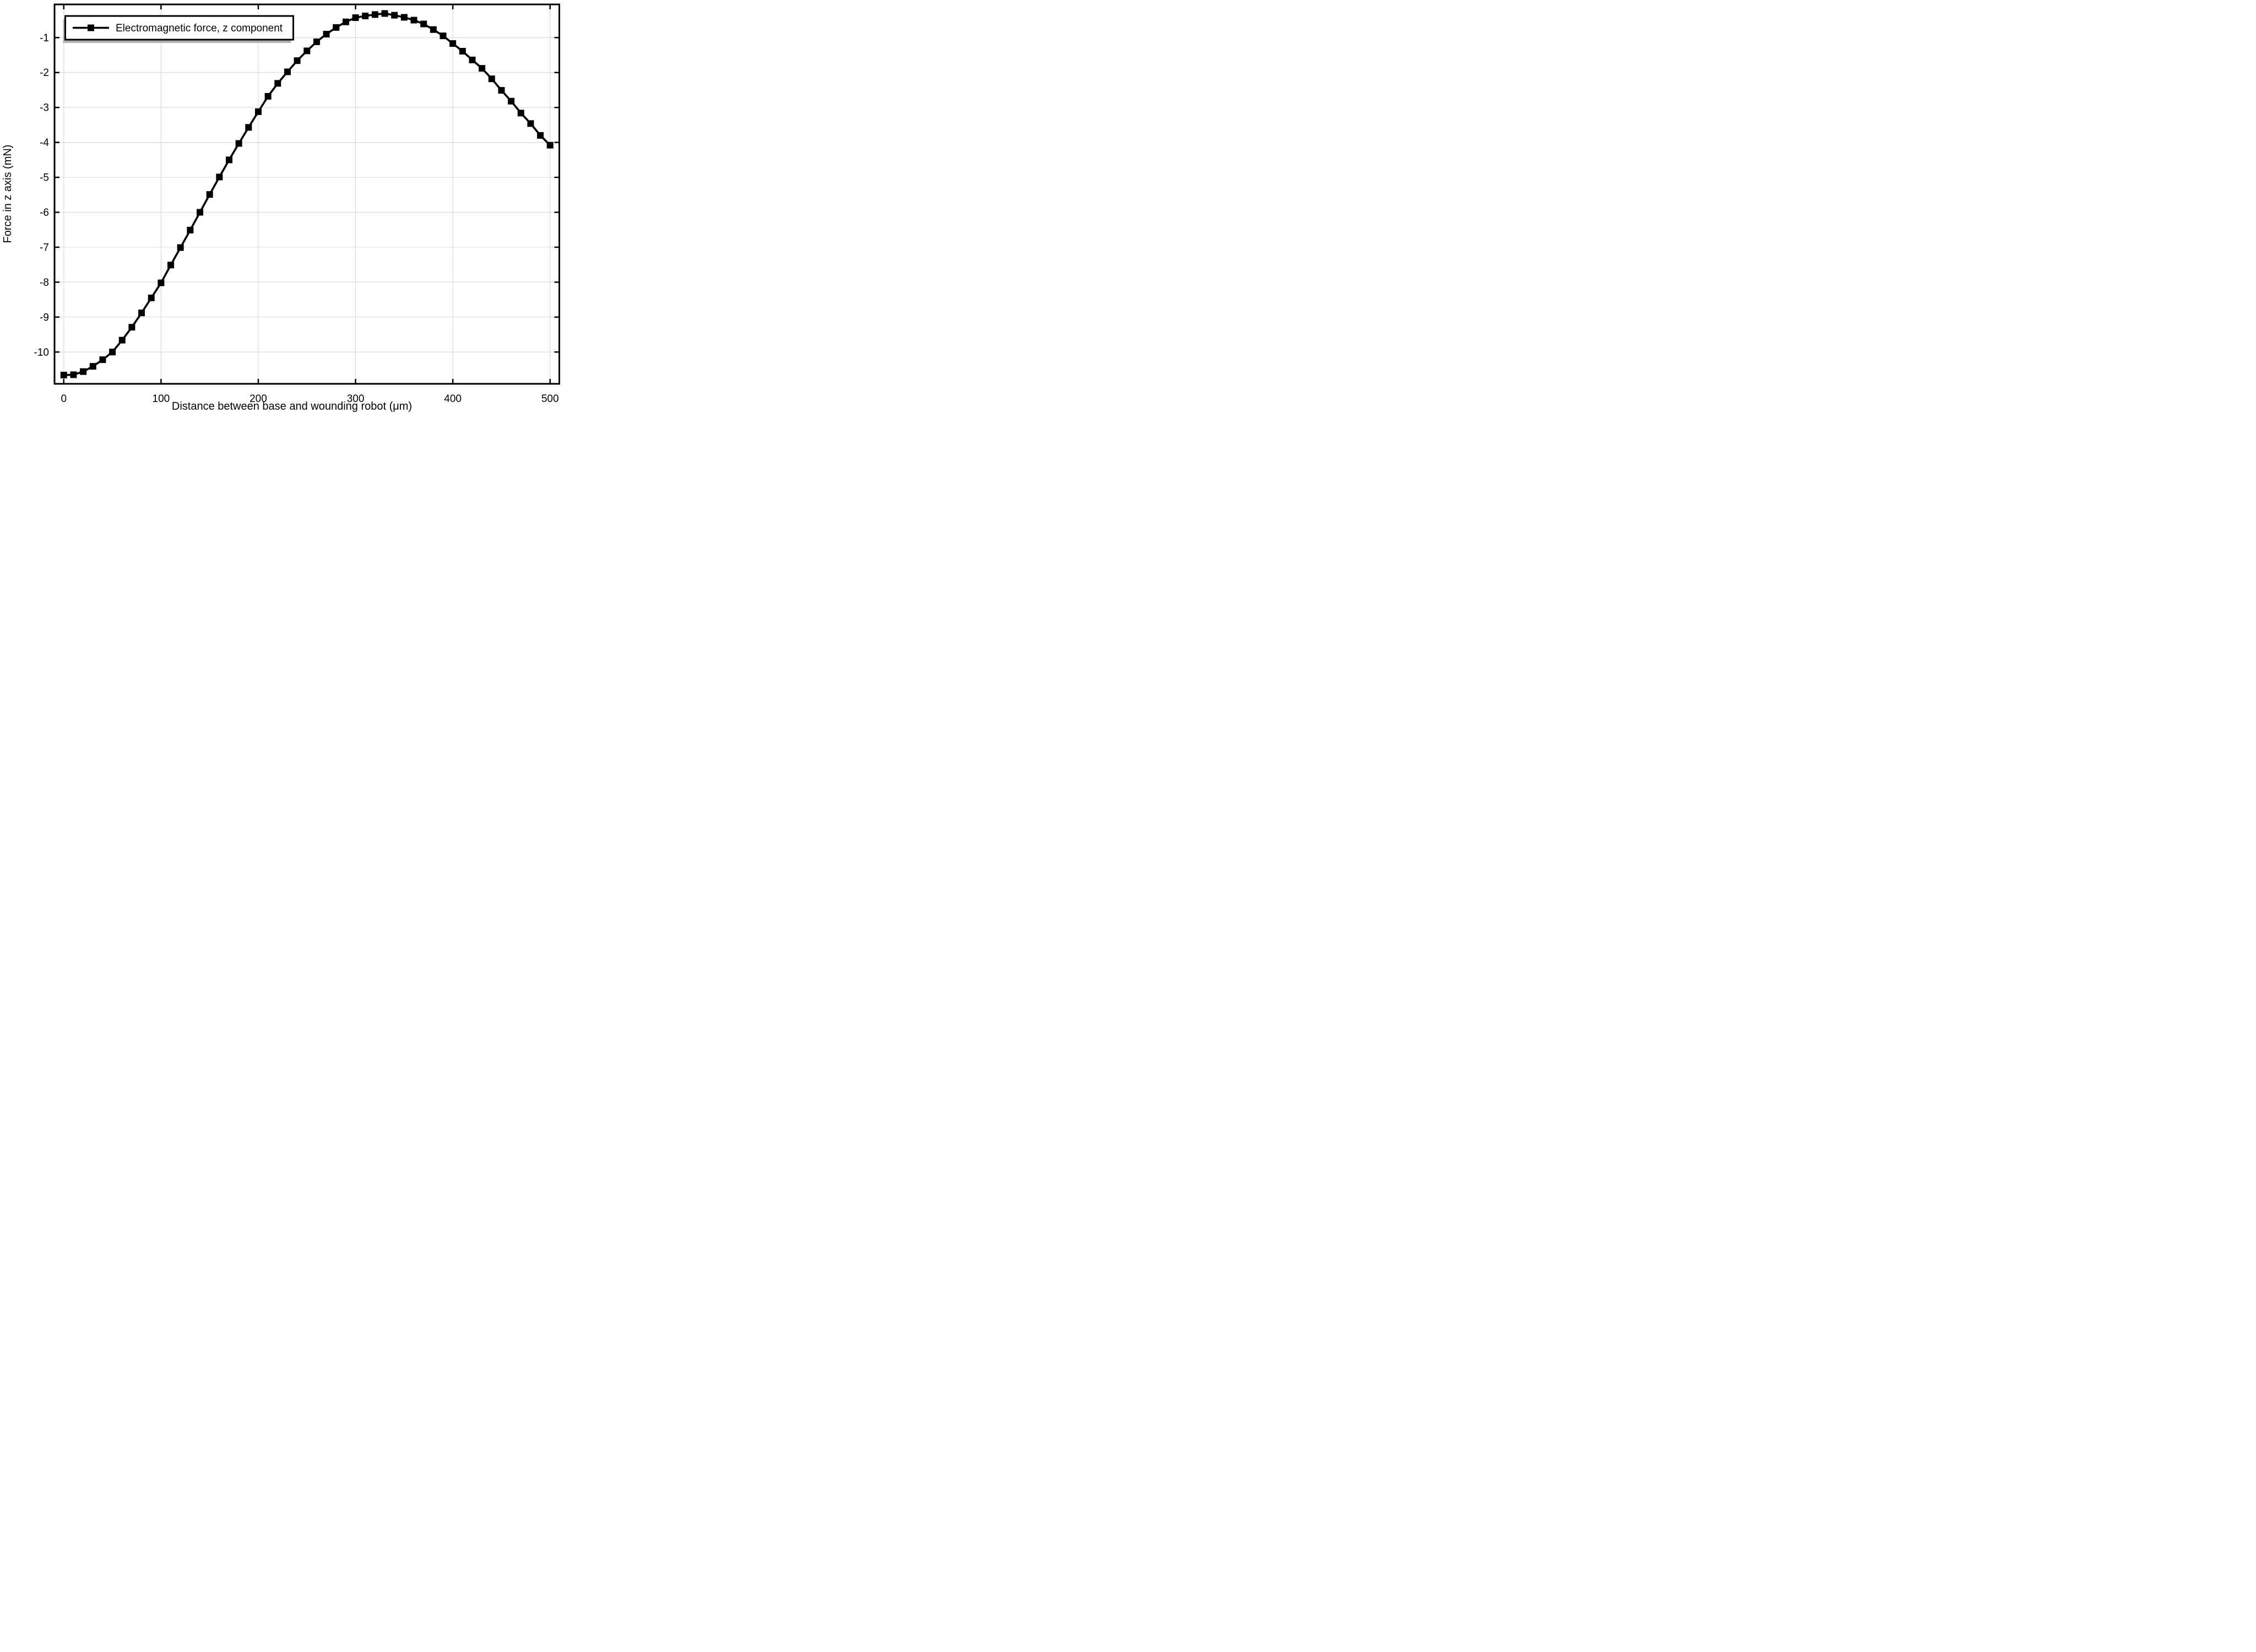  What do you see at coordinates (258, 399) in the screenshot?
I see `x-tick-label: 200` at bounding box center [258, 399].